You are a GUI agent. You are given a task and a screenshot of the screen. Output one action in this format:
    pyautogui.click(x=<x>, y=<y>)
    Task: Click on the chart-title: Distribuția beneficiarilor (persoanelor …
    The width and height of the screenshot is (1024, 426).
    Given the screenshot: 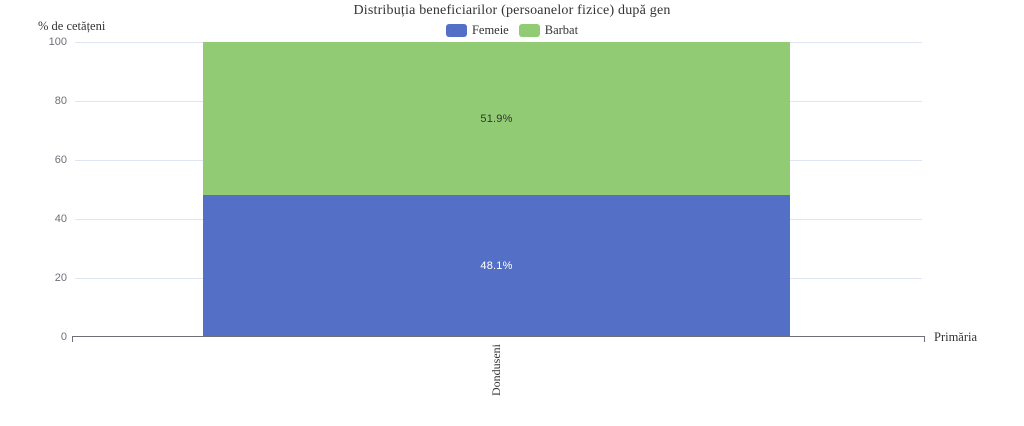 What is the action you would take?
    pyautogui.click(x=512, y=10)
    